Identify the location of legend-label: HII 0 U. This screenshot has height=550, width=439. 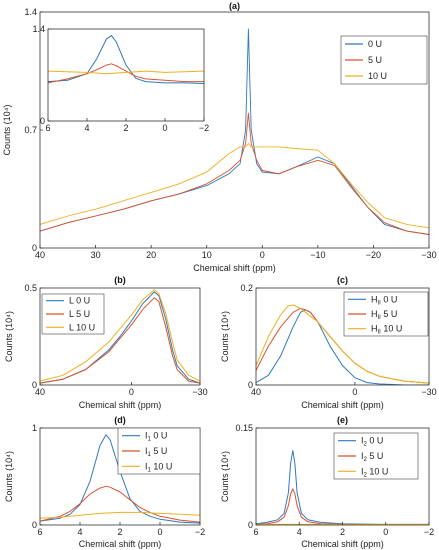
(384, 300).